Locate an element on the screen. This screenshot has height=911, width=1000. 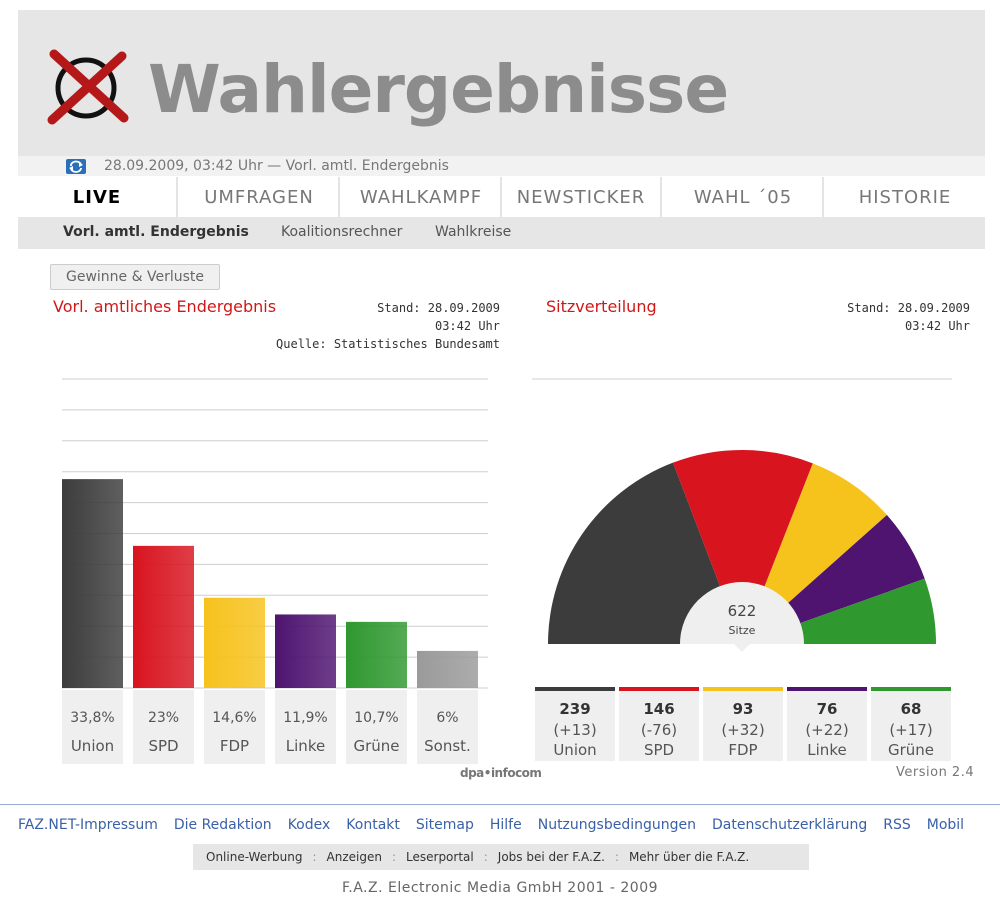
bar-linke is located at coordinates (305, 651).